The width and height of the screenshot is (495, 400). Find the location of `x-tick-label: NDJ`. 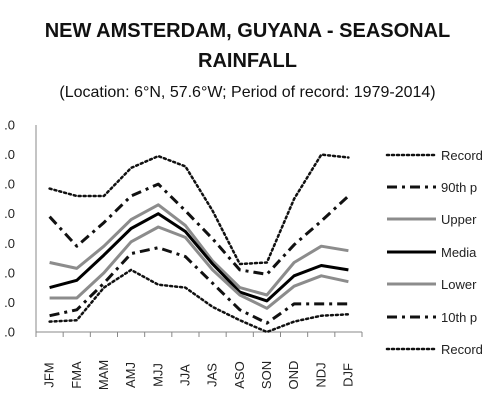

x-tick-label: NDJ is located at coordinates (320, 374).